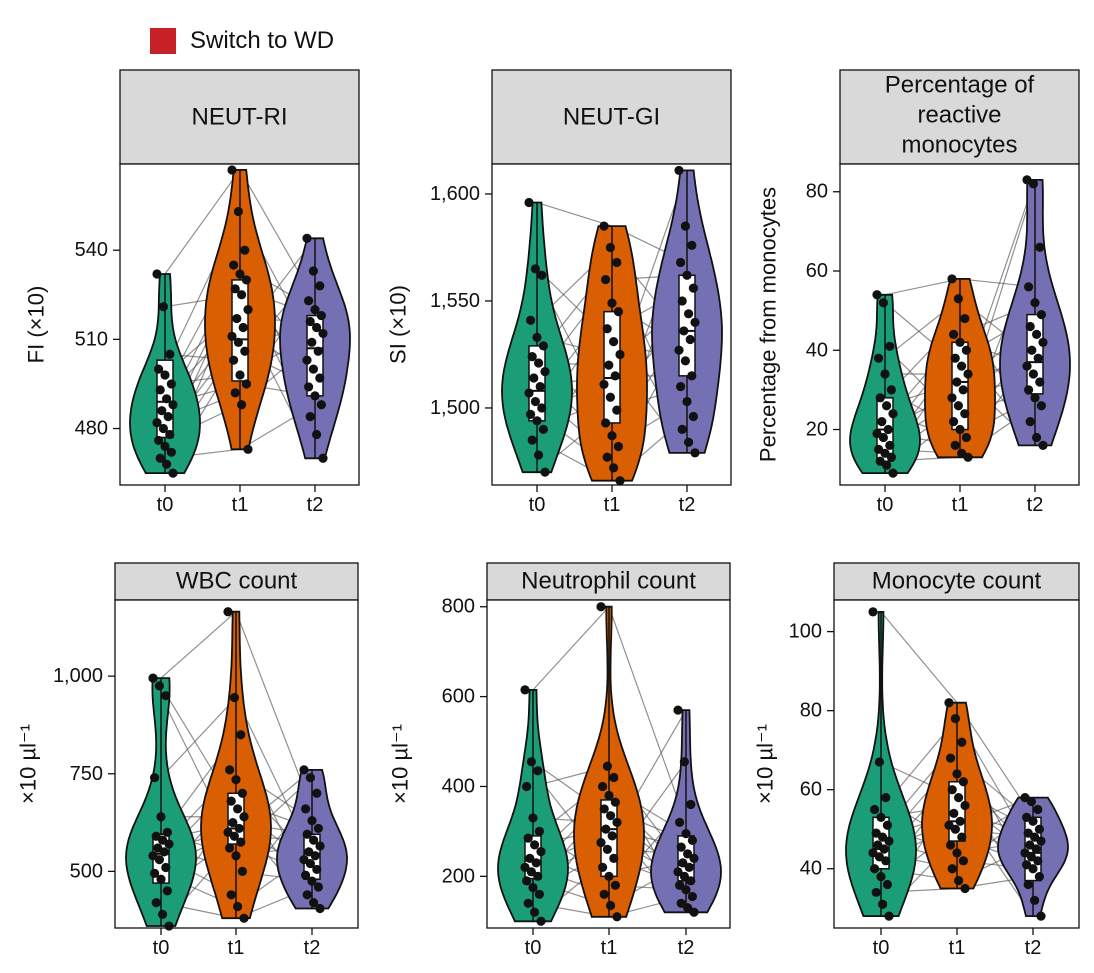  Describe the element at coordinates (960, 505) in the screenshot. I see `x-tick-label: t1` at that location.